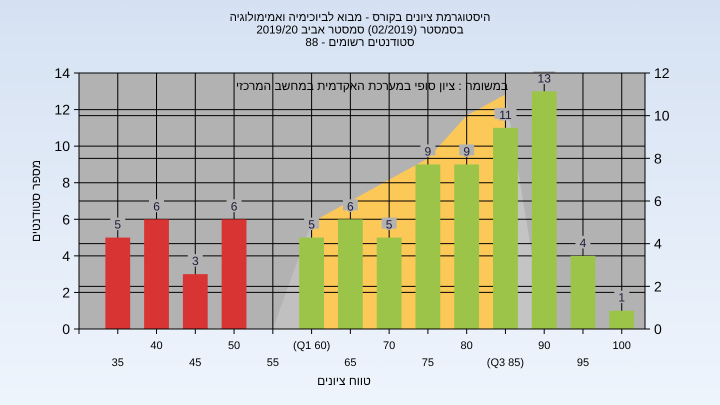 The height and width of the screenshot is (405, 720). I want to click on x-tick-label: 35, so click(118, 363).